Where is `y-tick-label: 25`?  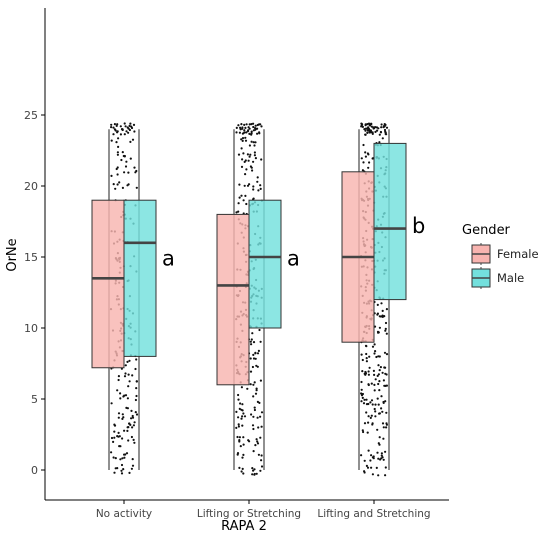 y-tick-label: 25 is located at coordinates (31, 115).